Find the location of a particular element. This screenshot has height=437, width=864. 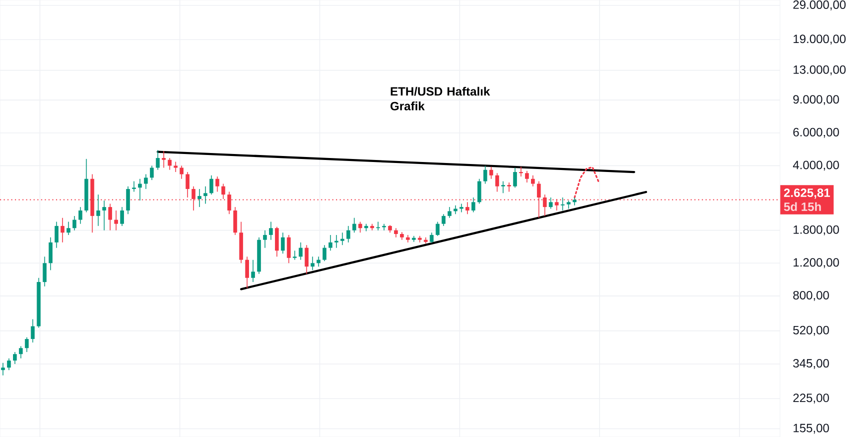

y-tick-label: 19.000,00 is located at coordinates (820, 39).